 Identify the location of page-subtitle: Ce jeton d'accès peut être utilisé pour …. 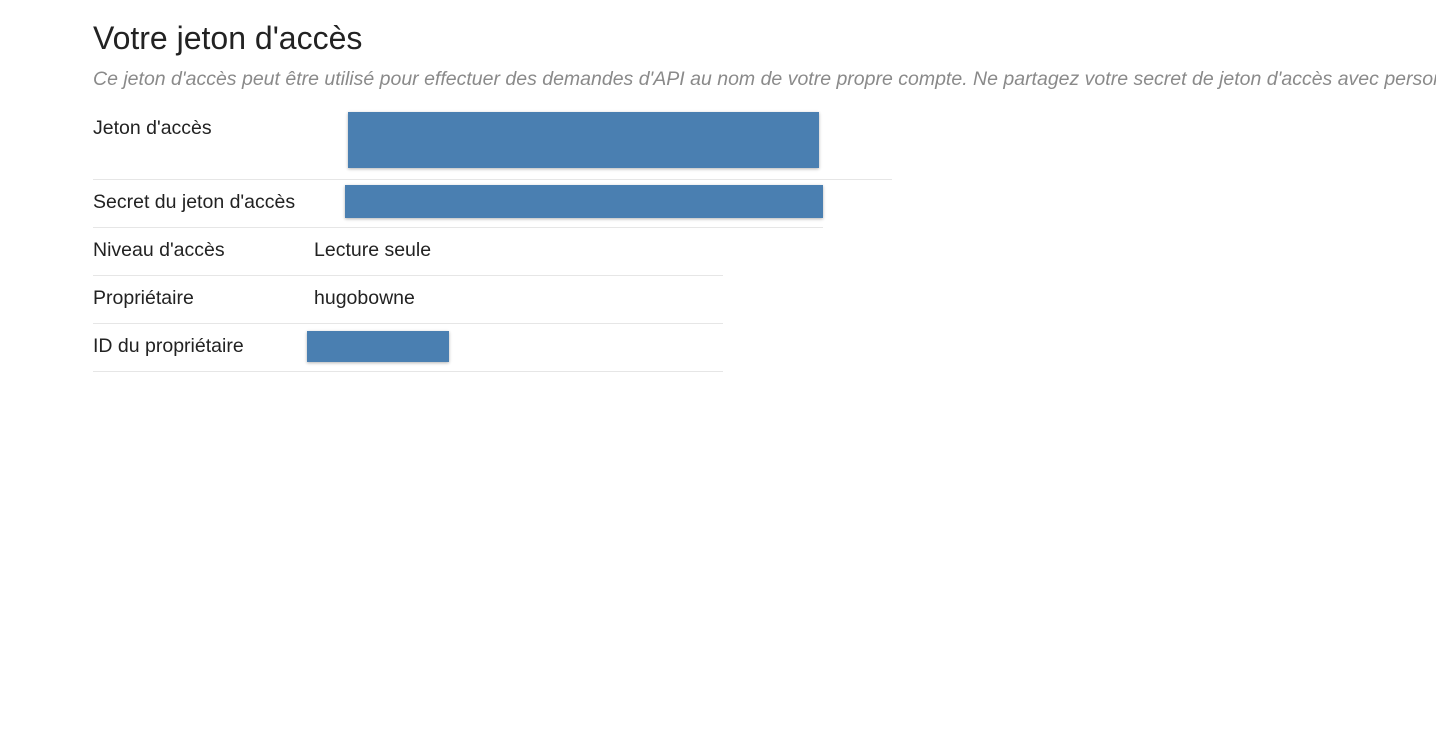
(764, 79).